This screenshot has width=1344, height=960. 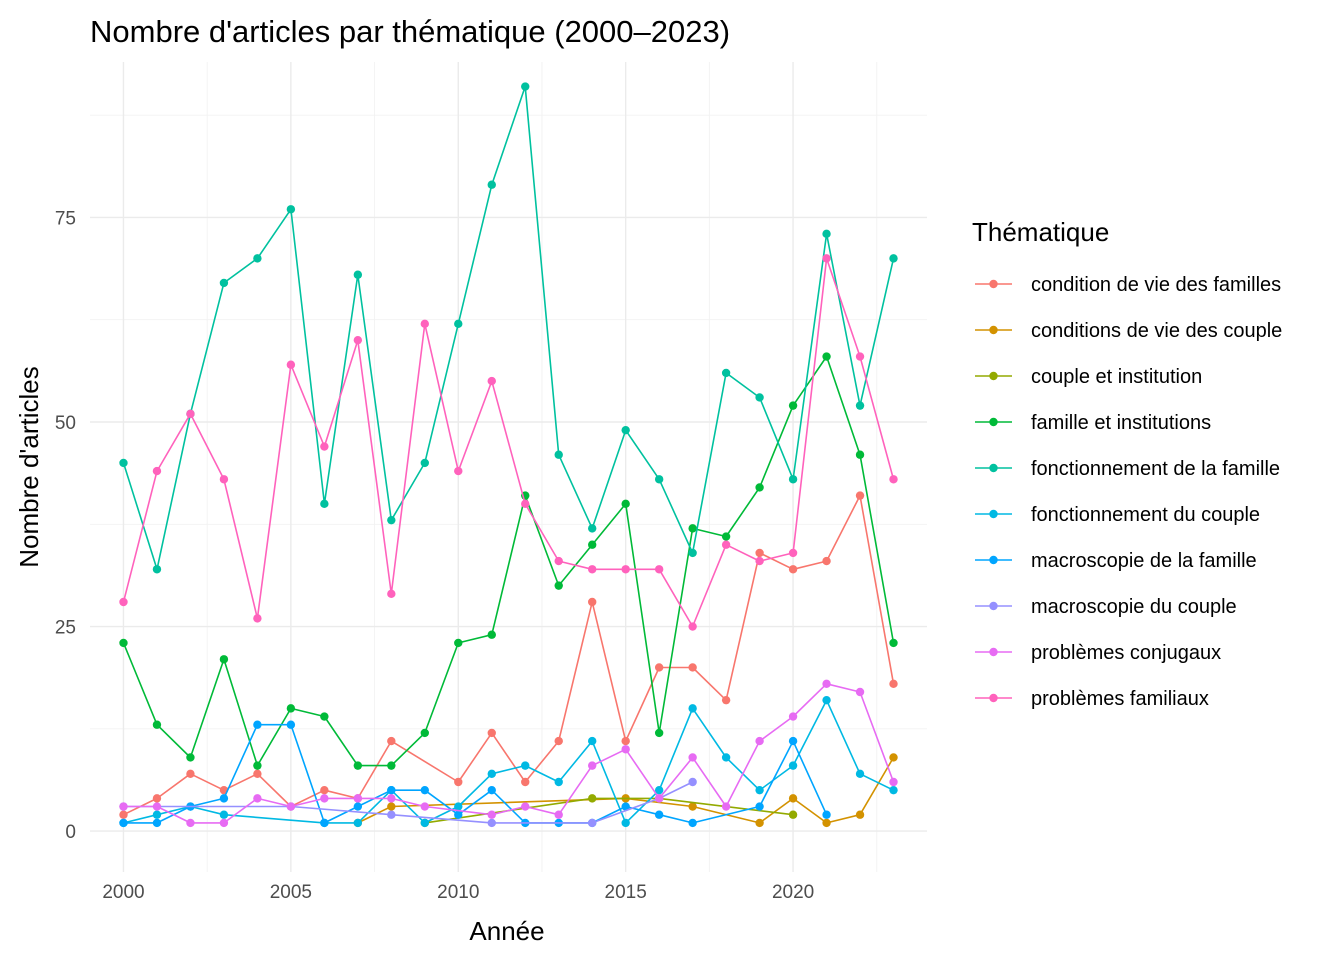 I want to click on legend-label: problèmes familiaux, so click(x=1120, y=699).